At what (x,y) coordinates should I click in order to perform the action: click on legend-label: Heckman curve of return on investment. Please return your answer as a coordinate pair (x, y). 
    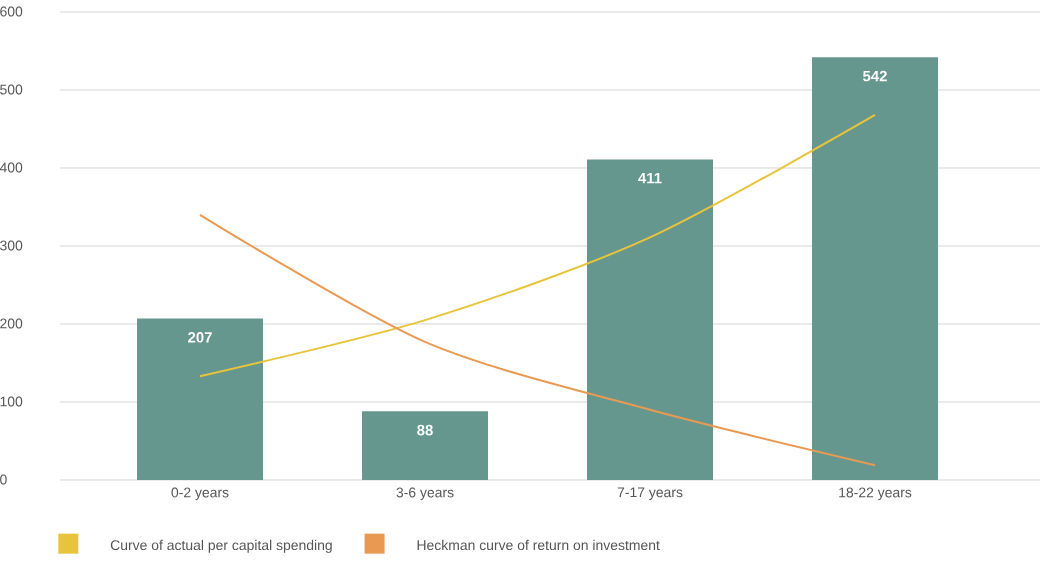
    Looking at the image, I should click on (538, 545).